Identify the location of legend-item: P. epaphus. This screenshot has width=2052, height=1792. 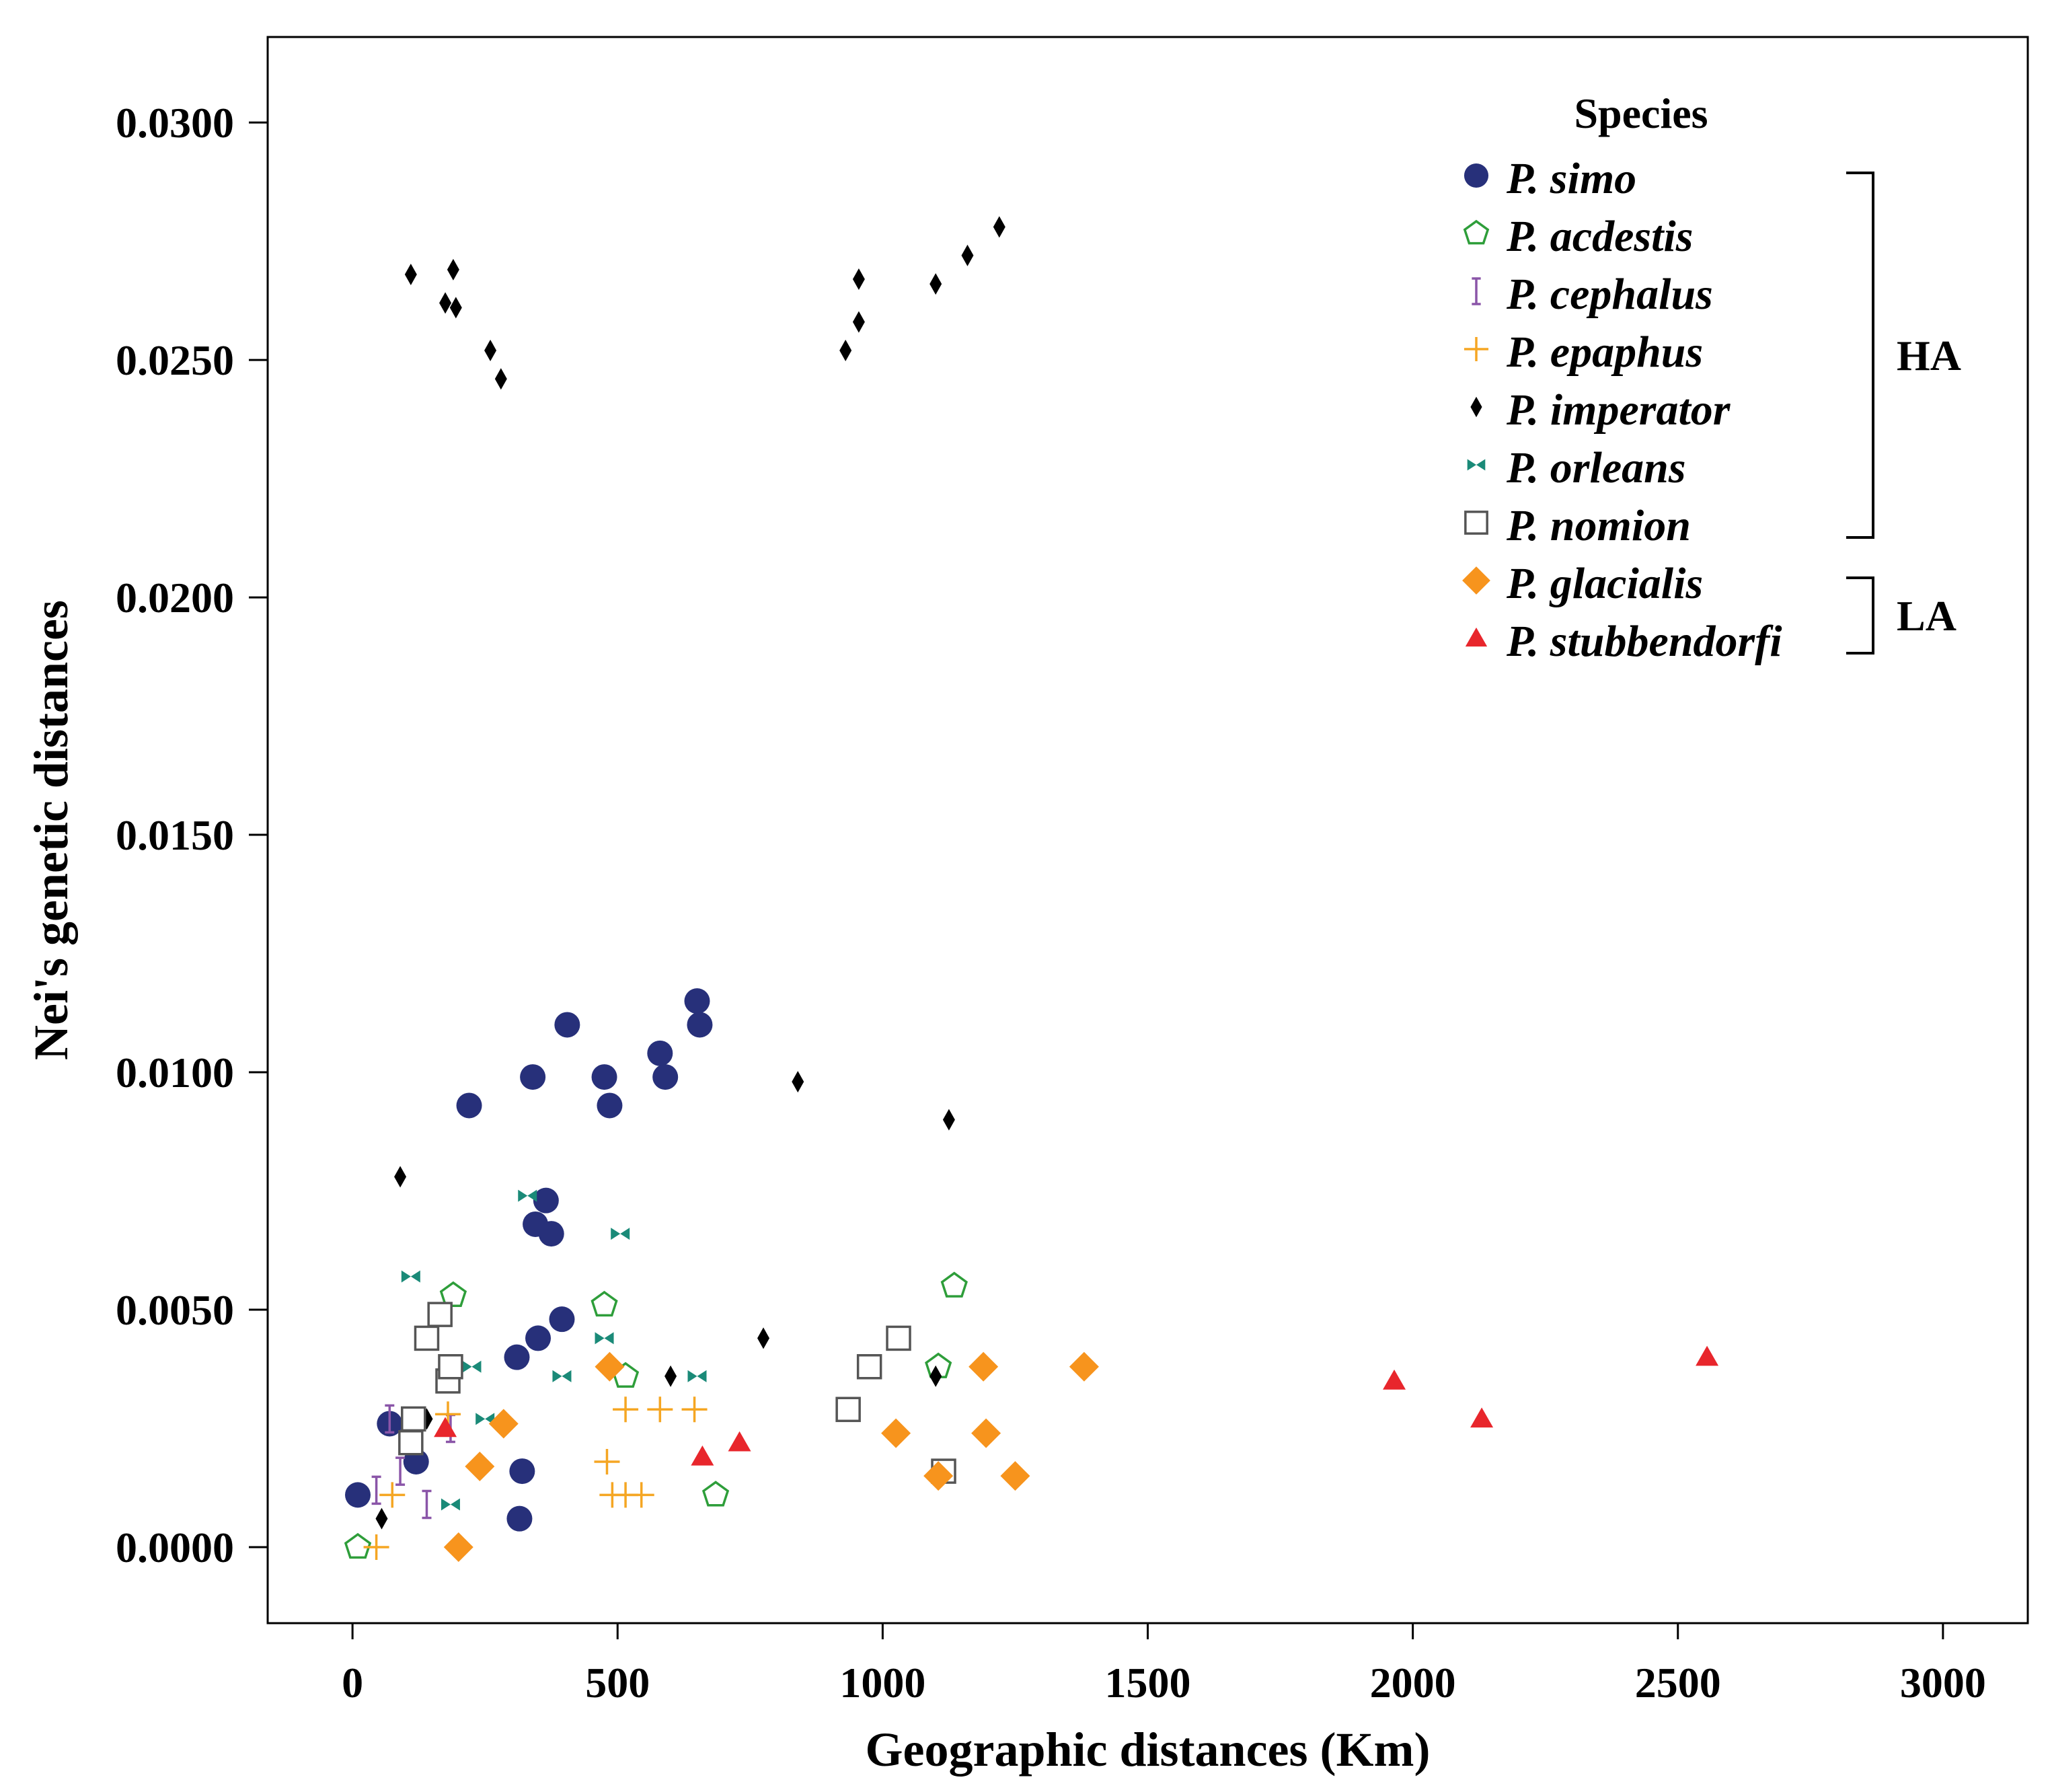
(1584, 353).